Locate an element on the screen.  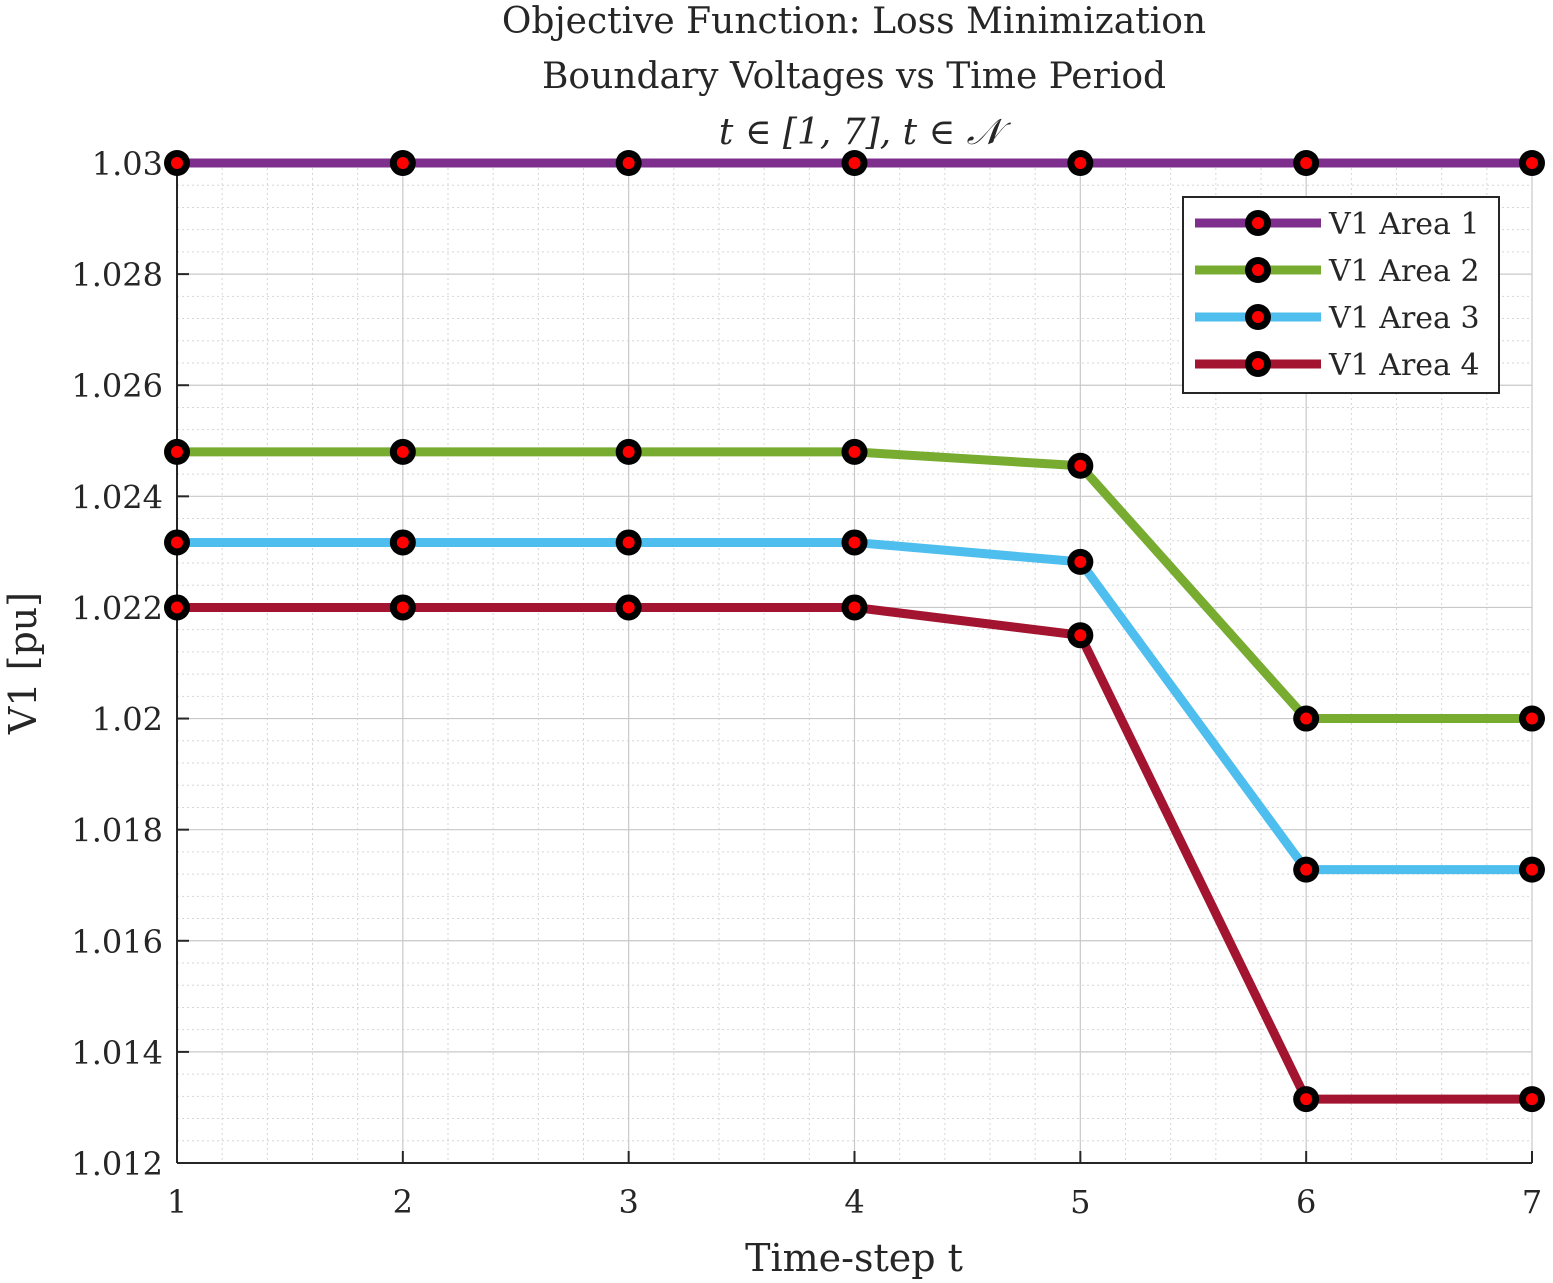
x-tick-label: 3 is located at coordinates (628, 1202).